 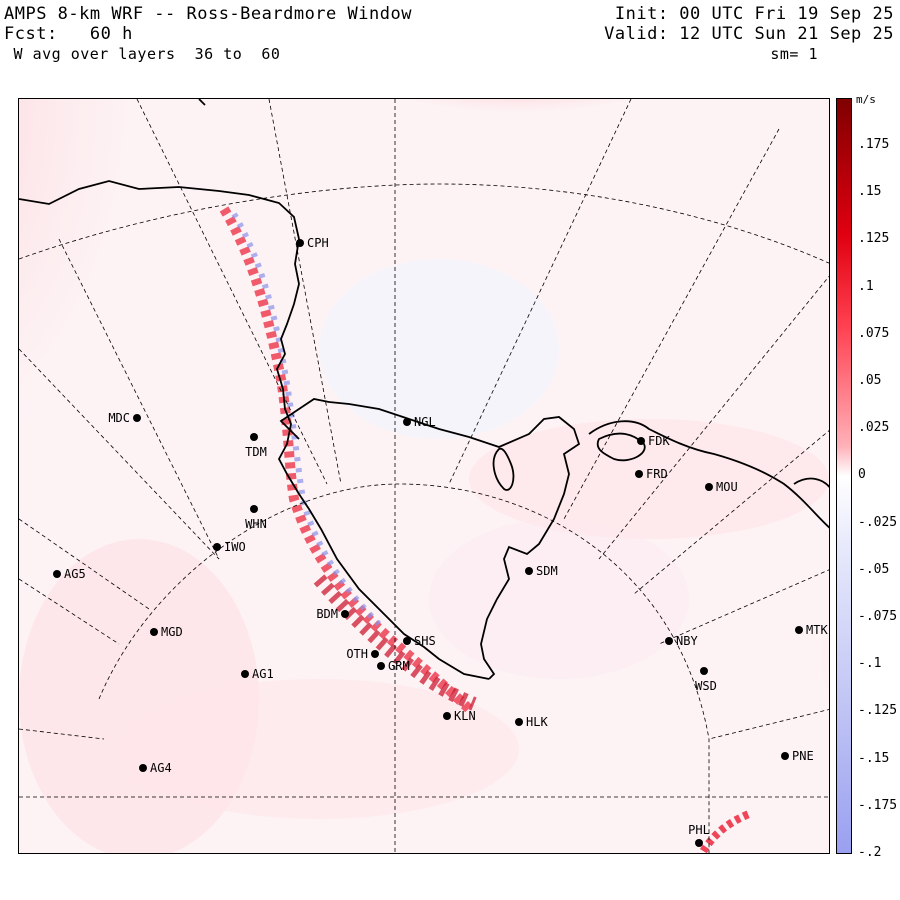 I want to click on station-cph: CPH, so click(x=312, y=243).